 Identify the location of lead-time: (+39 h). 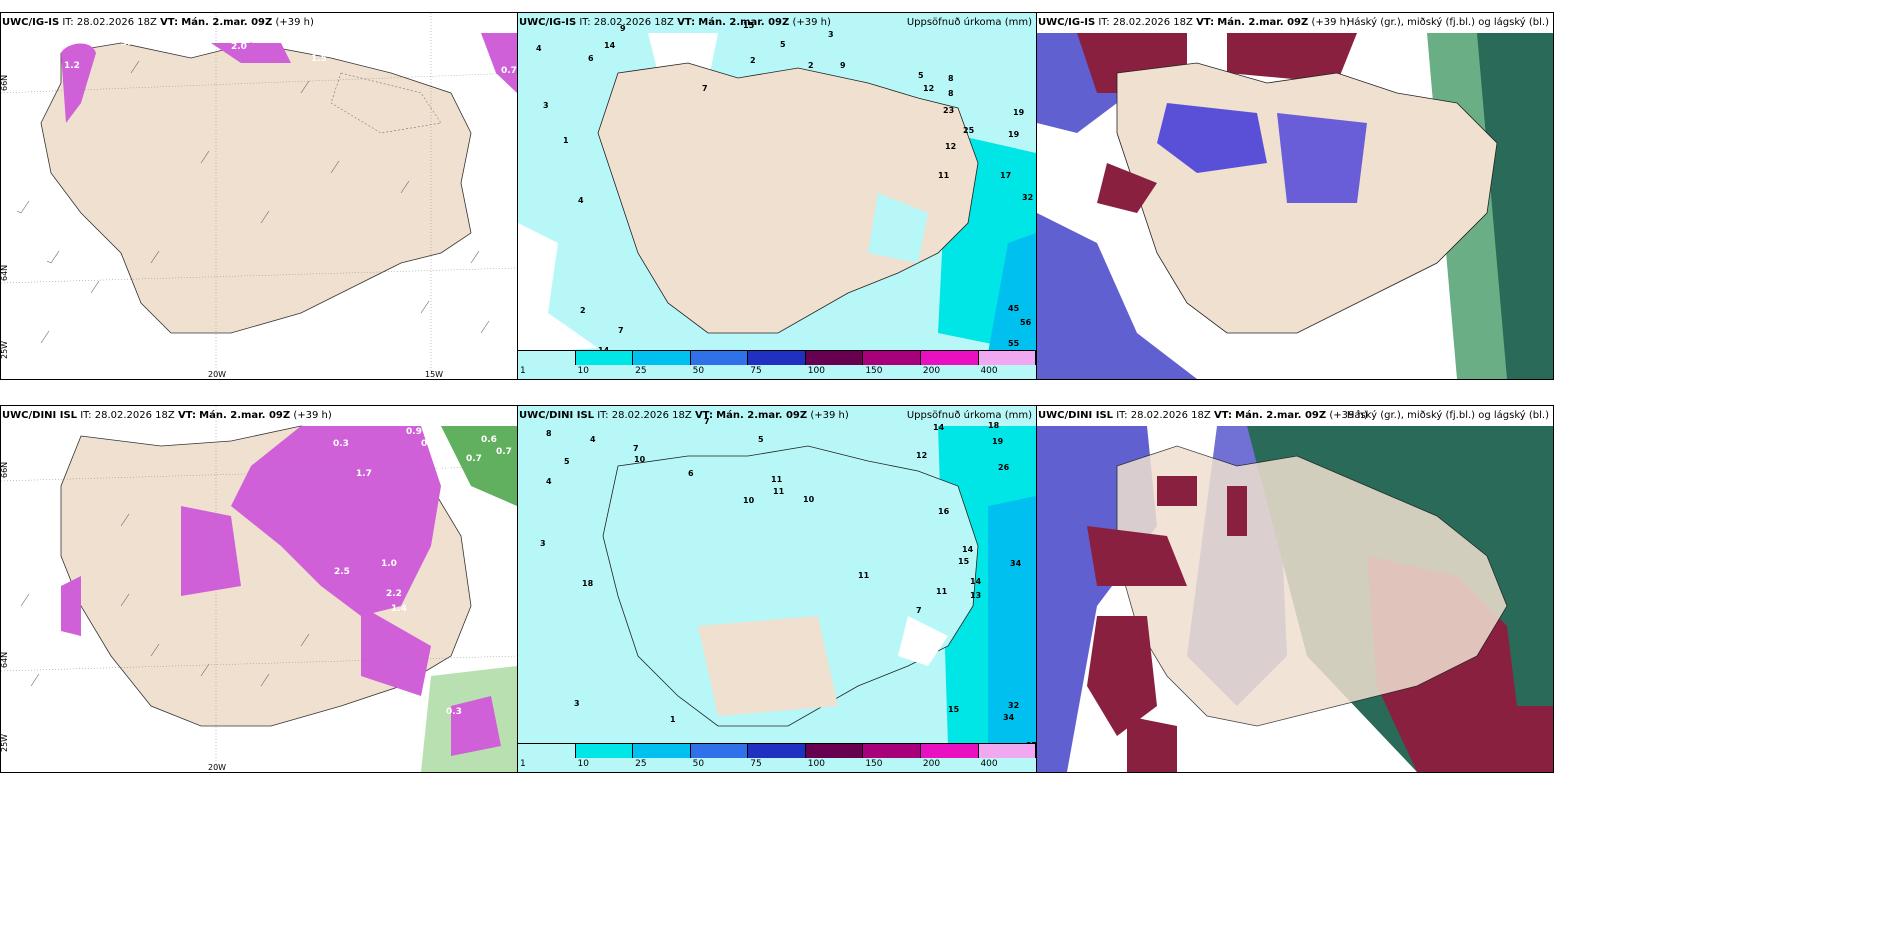
(1348, 415).